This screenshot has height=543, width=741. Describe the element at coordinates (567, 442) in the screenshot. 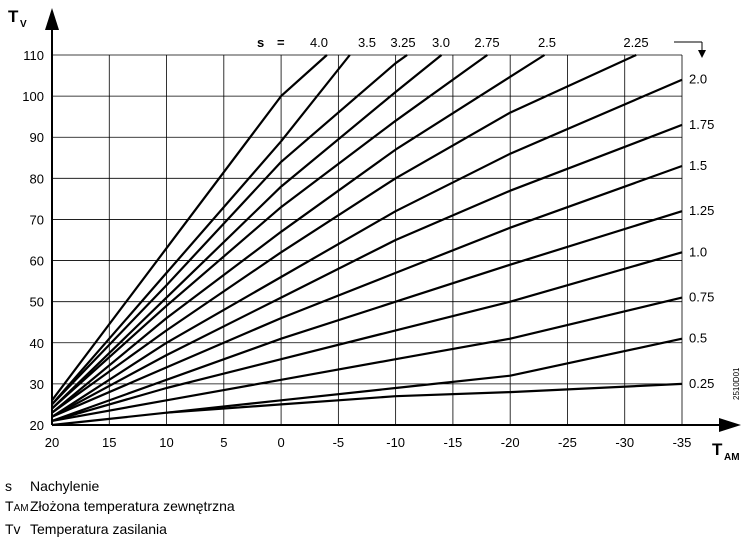

I see `x-tick-label: -25` at that location.